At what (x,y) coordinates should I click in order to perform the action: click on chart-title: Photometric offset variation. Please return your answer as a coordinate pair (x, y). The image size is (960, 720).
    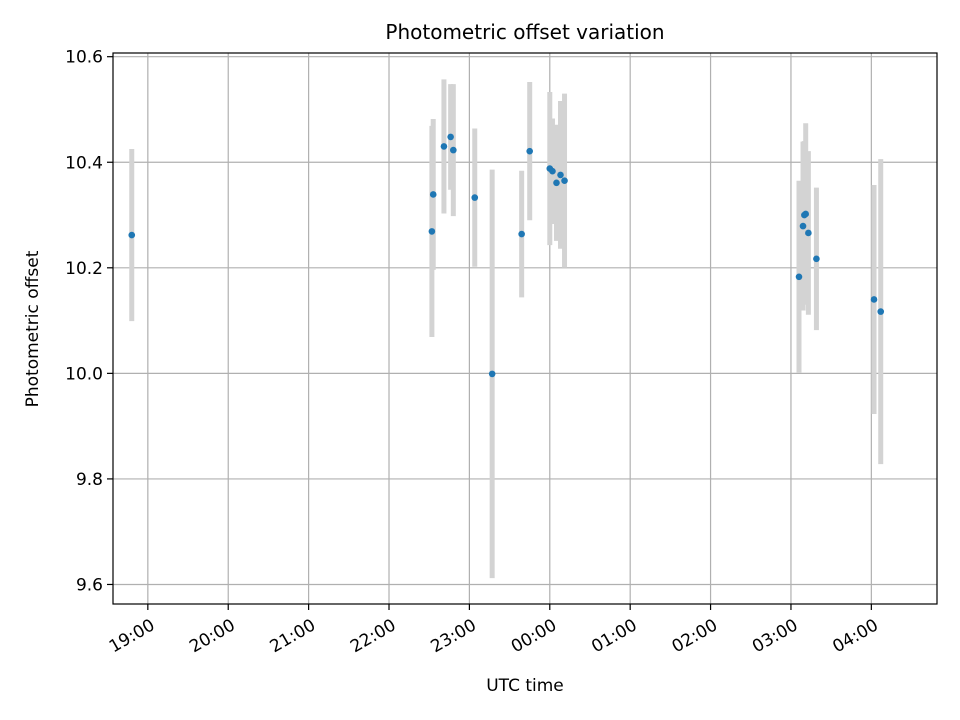
    Looking at the image, I should click on (524, 32).